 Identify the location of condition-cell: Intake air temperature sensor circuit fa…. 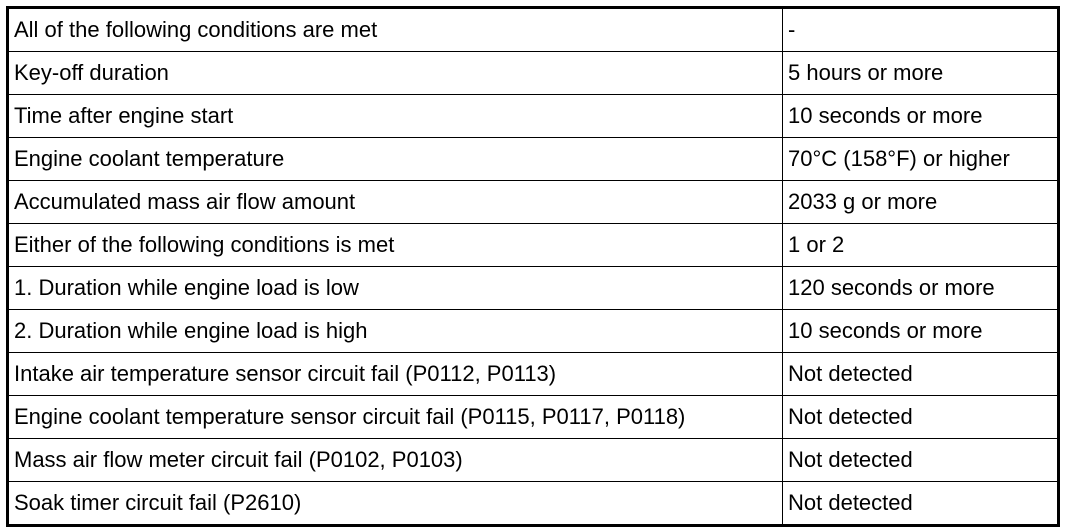
(395, 374).